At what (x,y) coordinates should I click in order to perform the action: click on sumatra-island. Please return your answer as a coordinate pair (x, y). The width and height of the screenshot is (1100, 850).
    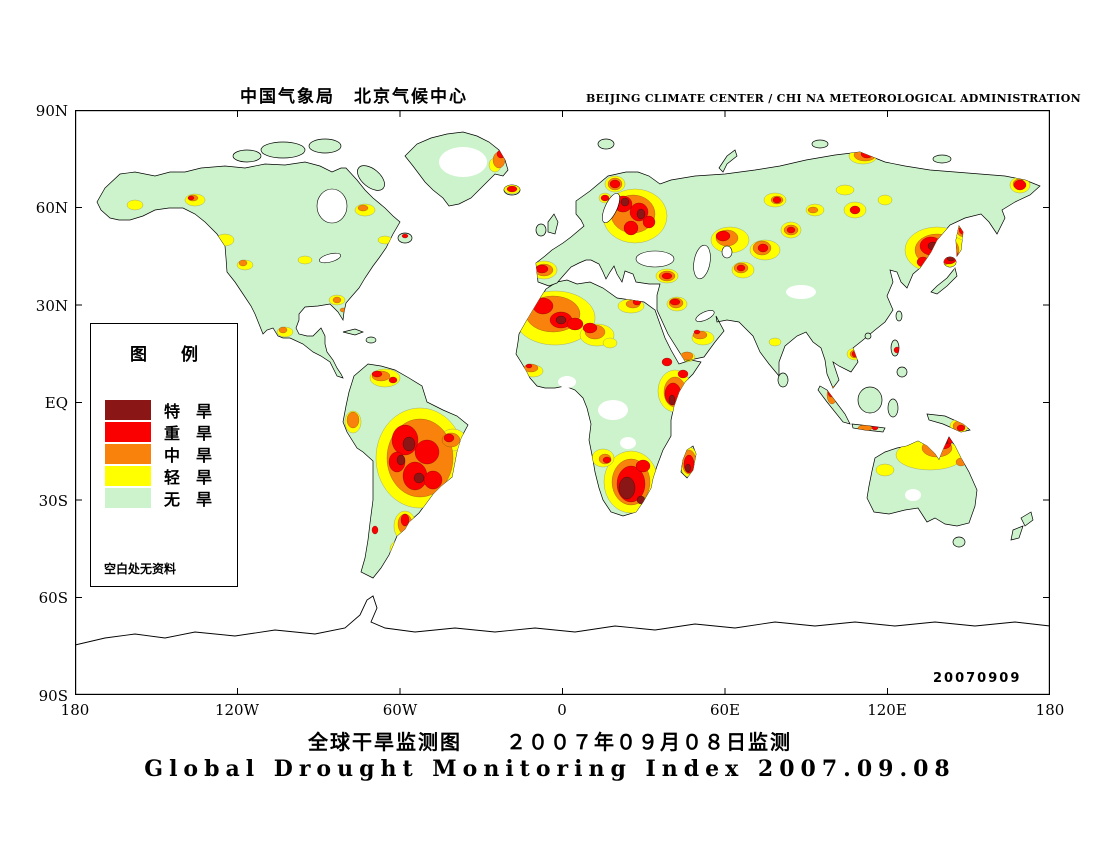
    Looking at the image, I should click on (834, 405).